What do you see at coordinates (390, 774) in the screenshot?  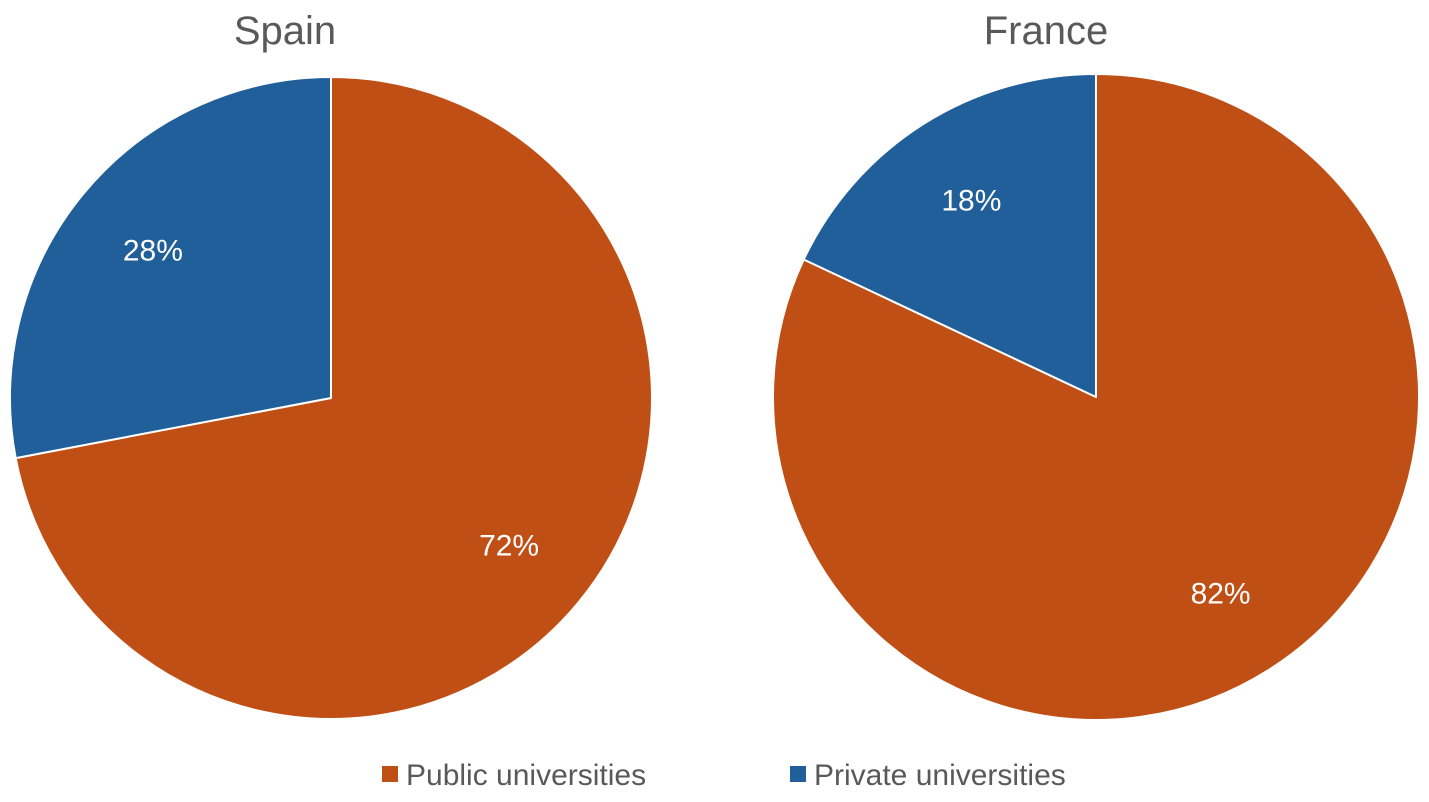 I see `legend-swatch-public` at bounding box center [390, 774].